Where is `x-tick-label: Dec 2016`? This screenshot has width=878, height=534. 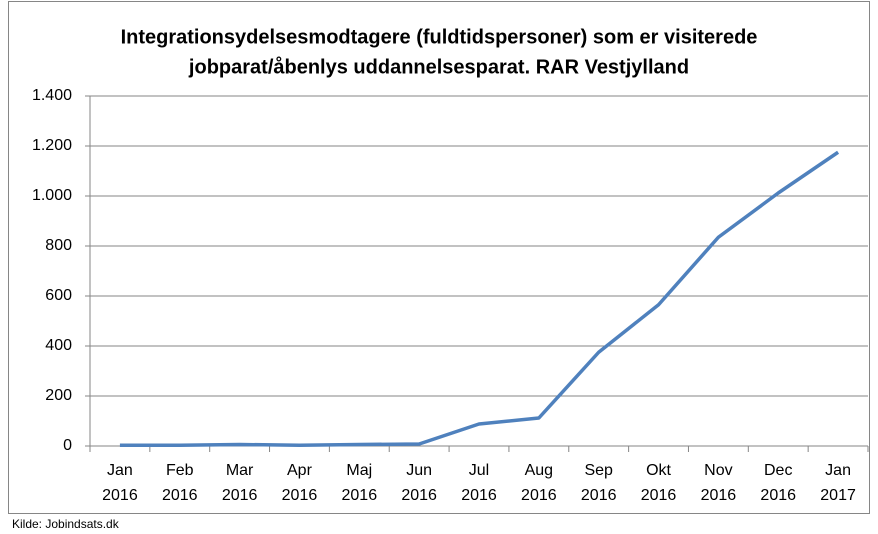 x-tick-label: Dec 2016 is located at coordinates (778, 483).